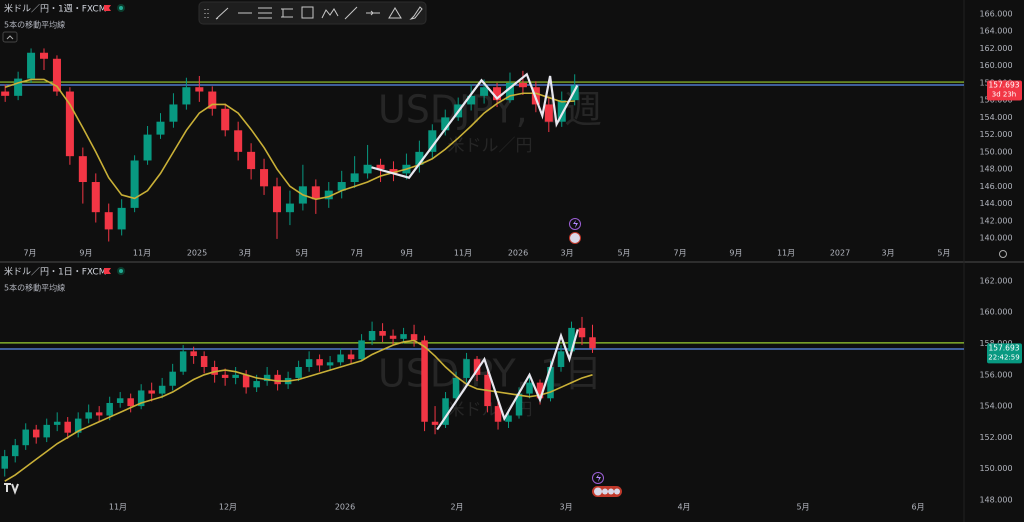  I want to click on y-tick-label: 148.000, so click(995, 499).